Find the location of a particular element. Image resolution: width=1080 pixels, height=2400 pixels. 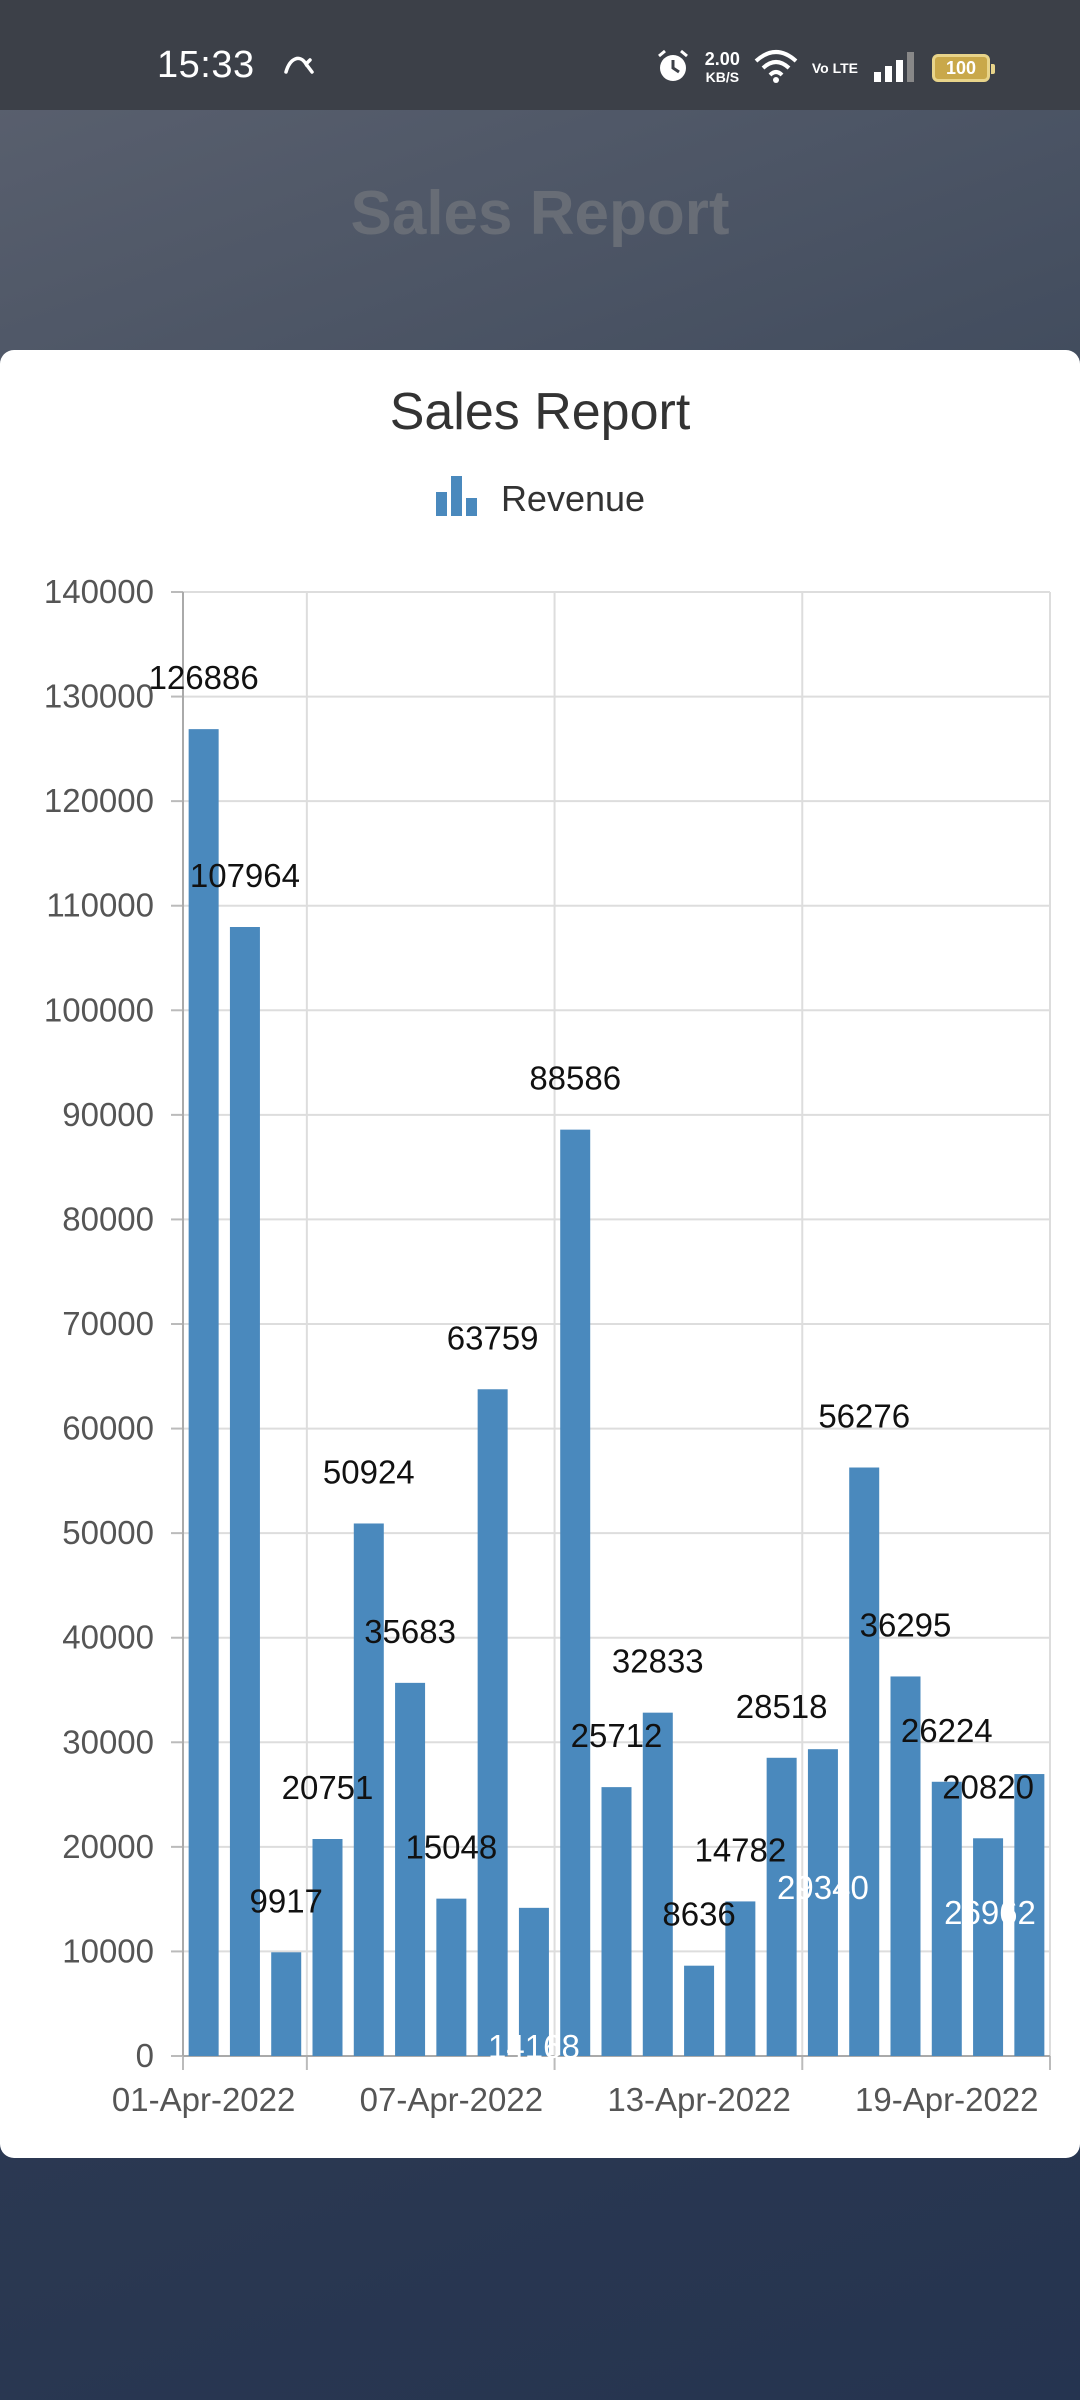

y-tick-label: 30000 is located at coordinates (108, 1741).